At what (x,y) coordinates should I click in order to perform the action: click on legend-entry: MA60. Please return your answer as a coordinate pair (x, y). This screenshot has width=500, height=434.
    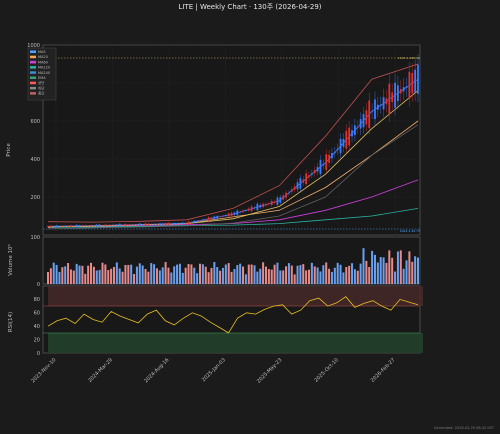
    Looking at the image, I should click on (43, 62).